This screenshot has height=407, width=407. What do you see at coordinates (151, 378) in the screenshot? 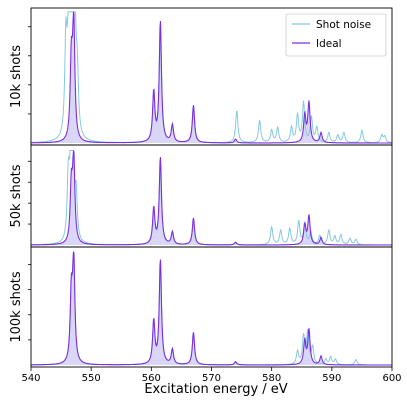
I see `x-tick-label: 560` at bounding box center [151, 378].